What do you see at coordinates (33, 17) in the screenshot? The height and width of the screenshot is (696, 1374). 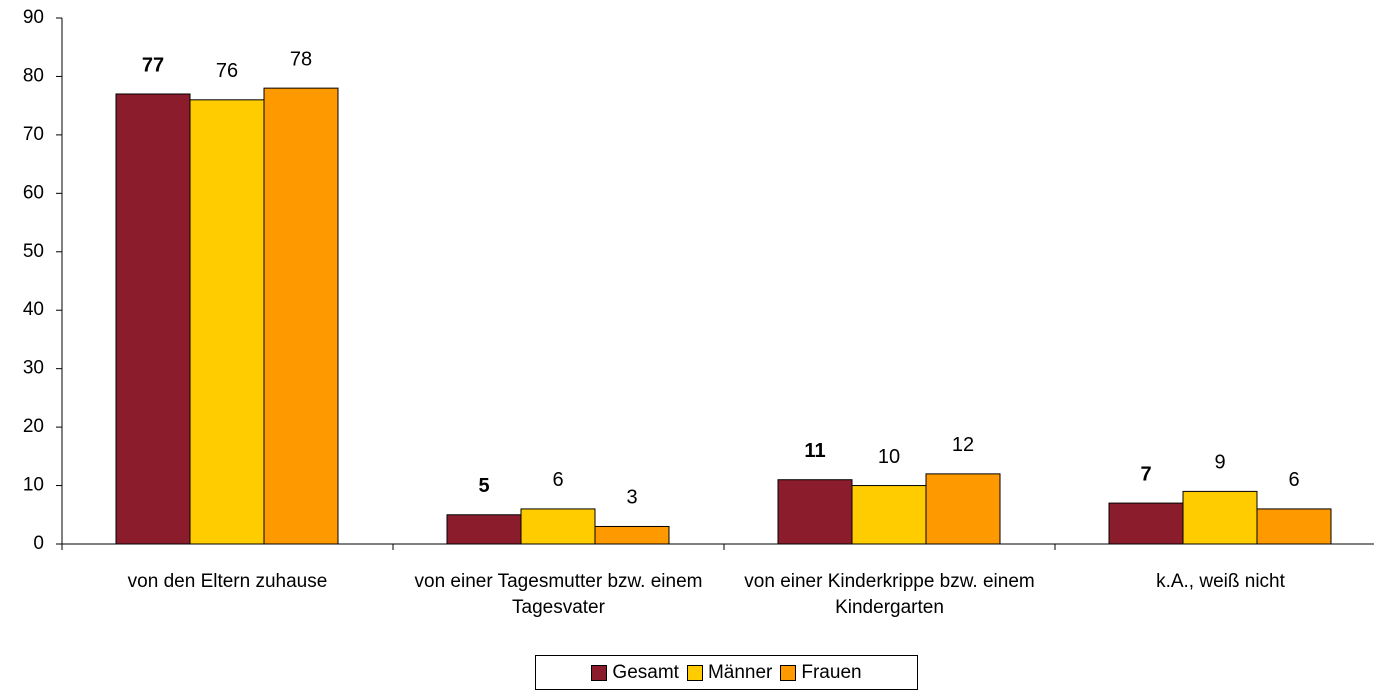 I see `y-tick-label: 90` at bounding box center [33, 17].